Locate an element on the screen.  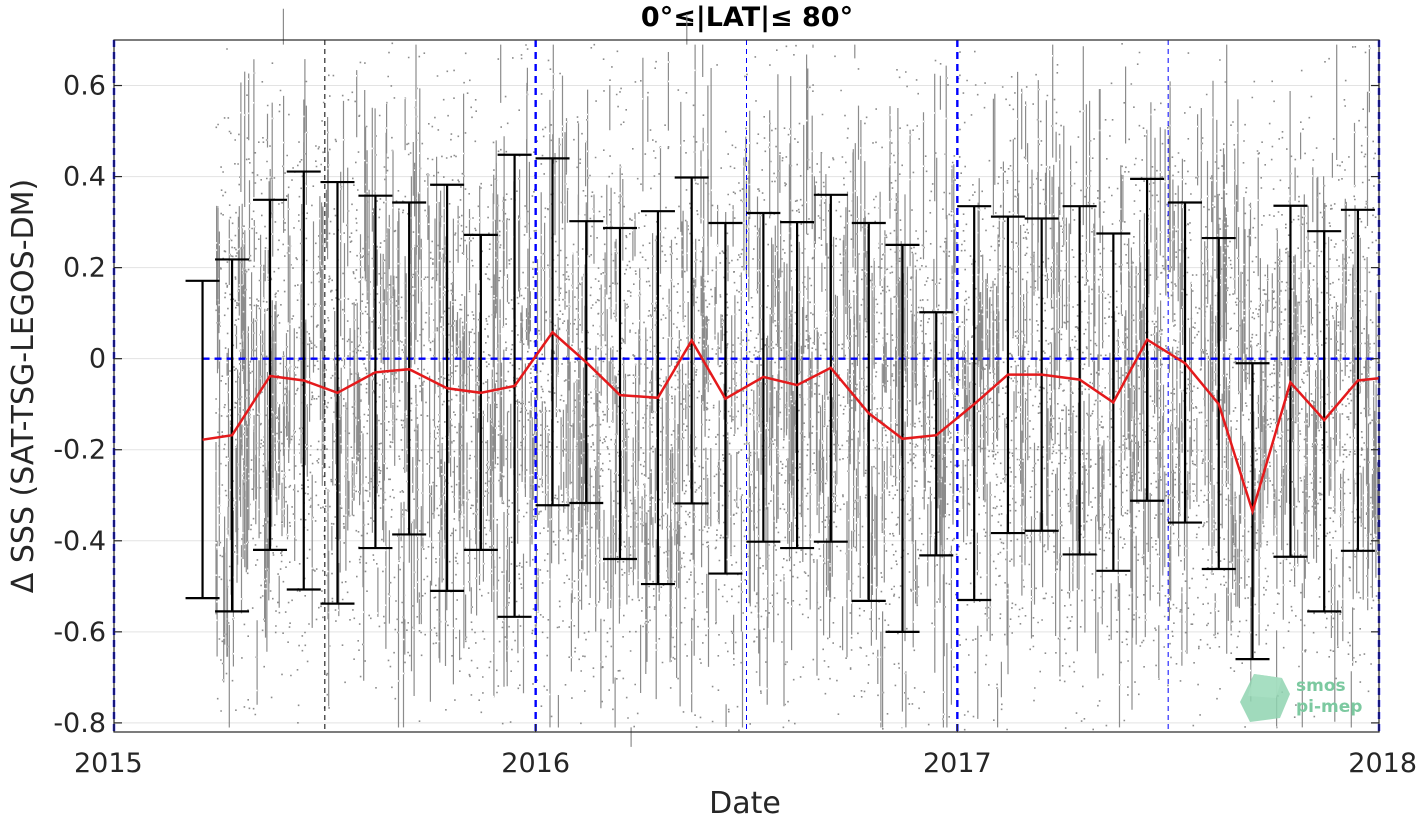
y-tick-label: 0 is located at coordinates (97, 359).